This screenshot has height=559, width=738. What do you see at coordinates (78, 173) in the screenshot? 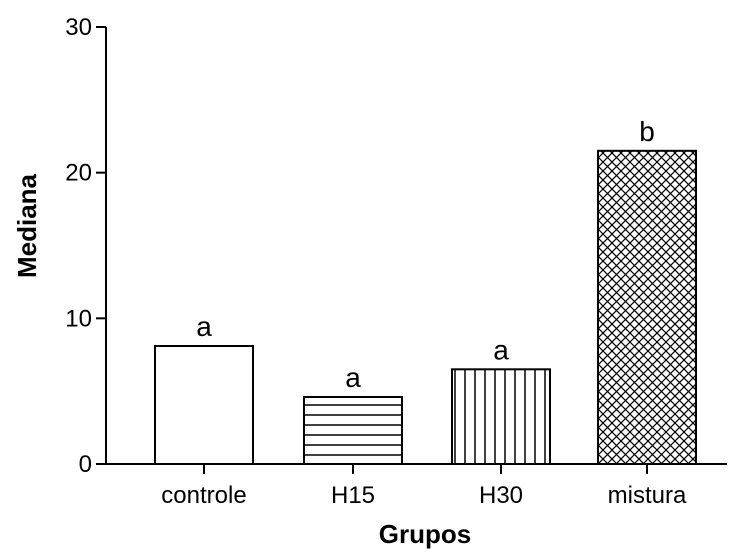
I see `y-tick-label: 20` at bounding box center [78, 173].